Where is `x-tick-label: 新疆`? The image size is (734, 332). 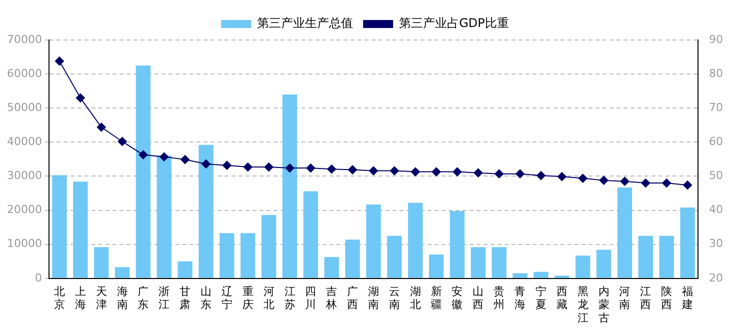 x-tick-label: 新疆 is located at coordinates (436, 298).